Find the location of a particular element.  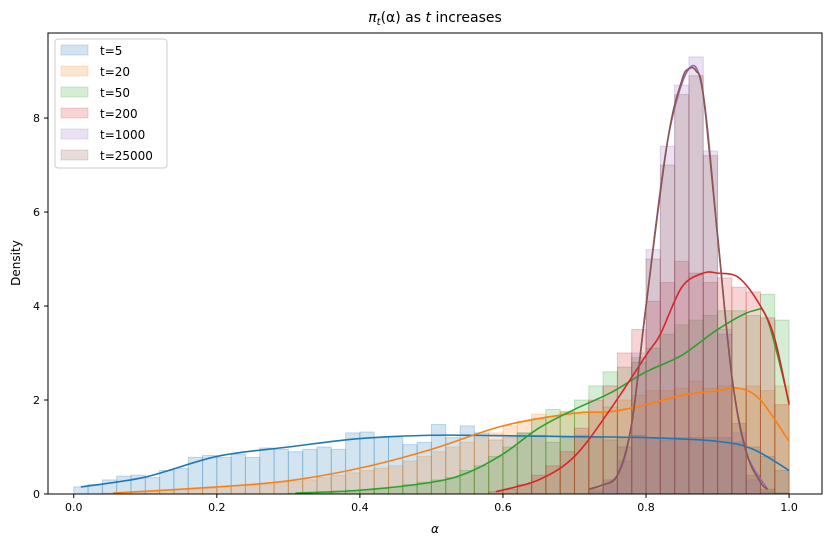

y-axis: 0 2 4 6 8 is located at coordinates (40, 306).